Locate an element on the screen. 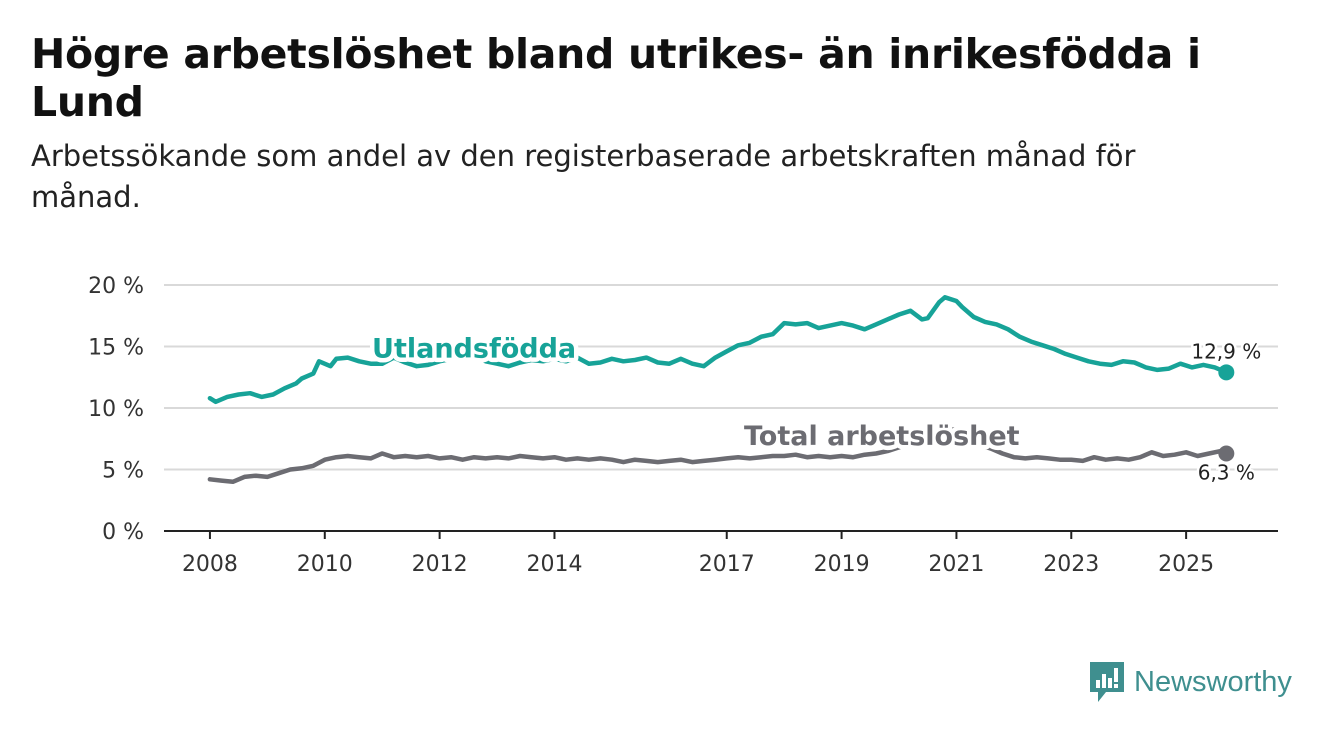 This screenshot has height=734, width=1340. x-tick-label: 2010 is located at coordinates (325, 564).